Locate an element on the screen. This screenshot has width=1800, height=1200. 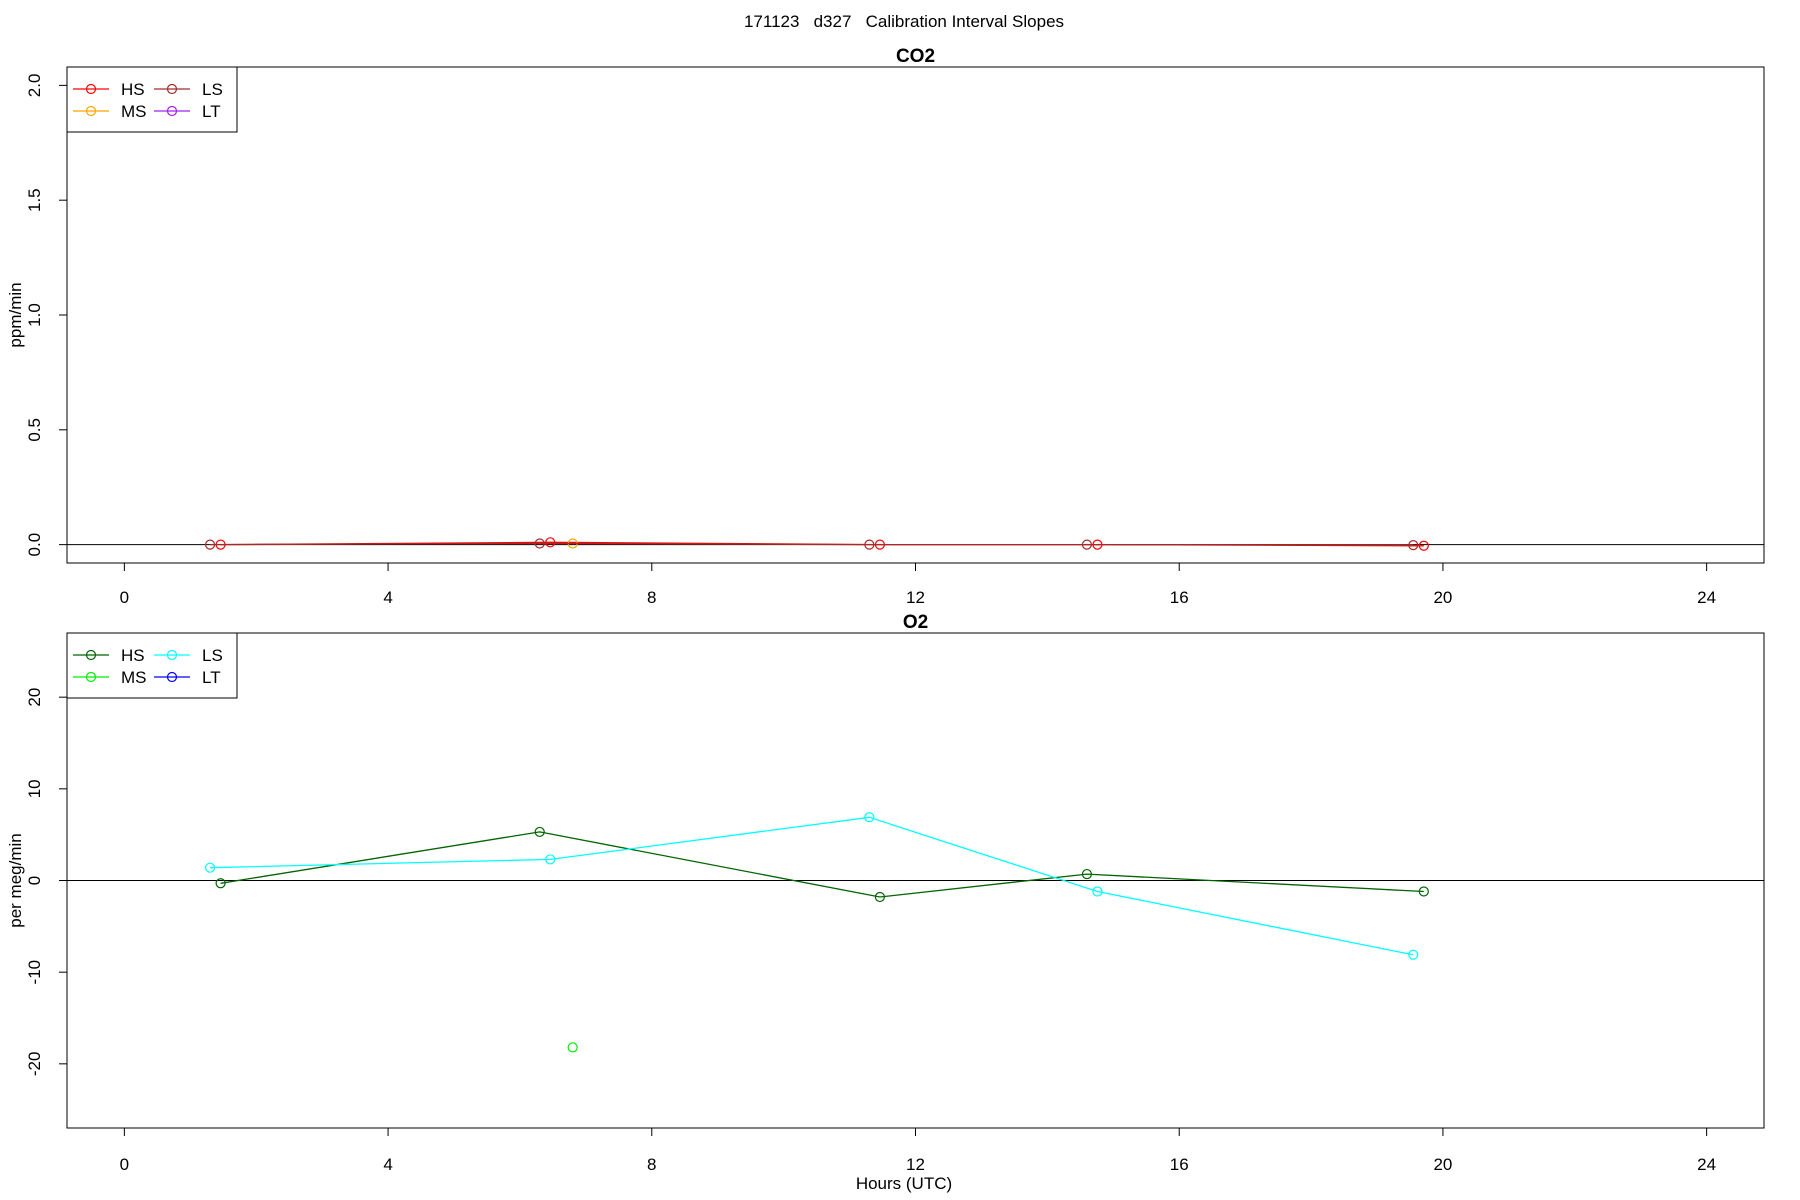
y-tick-label: -20 is located at coordinates (34, 1064).